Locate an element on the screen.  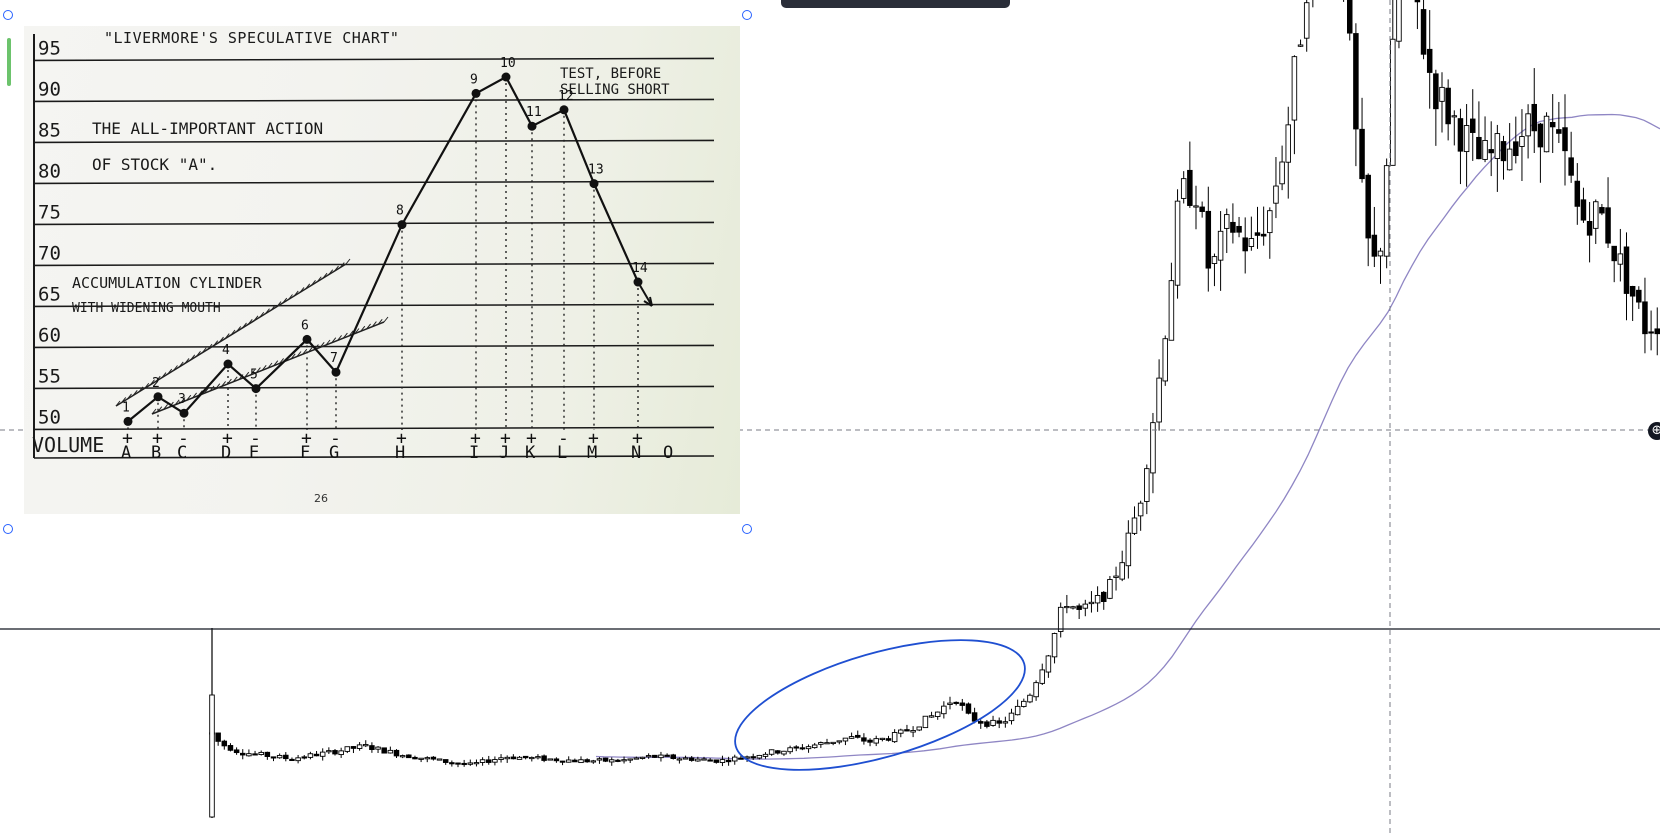
top-toolbar-stub is located at coordinates (895, 4).